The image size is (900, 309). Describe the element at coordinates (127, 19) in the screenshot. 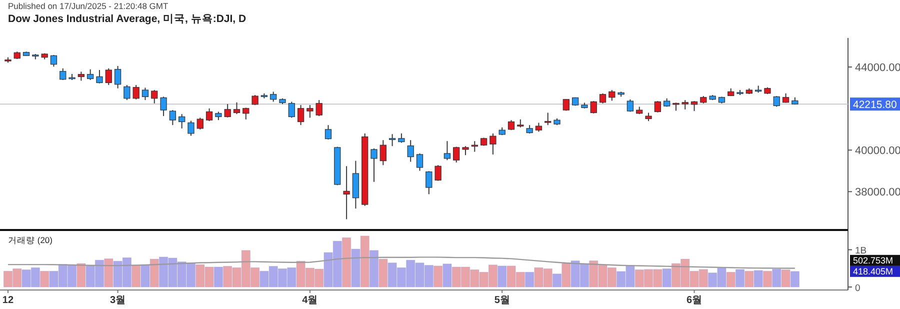

I see `chart-title: Dow Jones Industrial Average, 미국, 뉴욕:DJI, D` at that location.